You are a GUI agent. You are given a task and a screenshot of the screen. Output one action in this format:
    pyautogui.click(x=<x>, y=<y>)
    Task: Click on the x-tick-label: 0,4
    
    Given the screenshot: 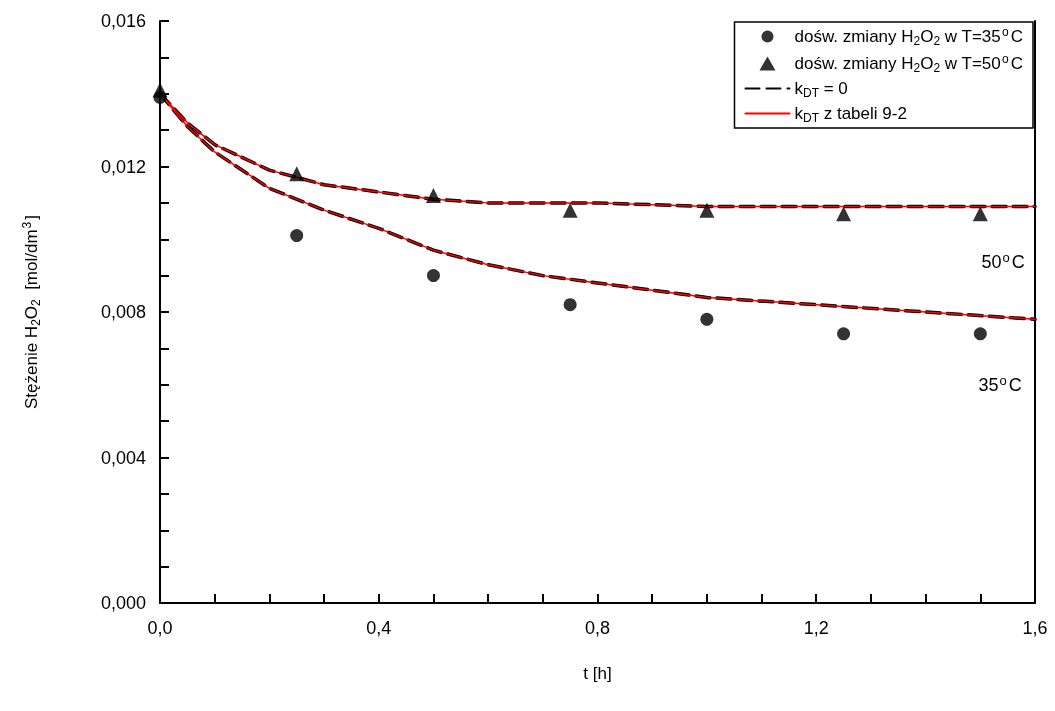 What is the action you would take?
    pyautogui.click(x=379, y=628)
    